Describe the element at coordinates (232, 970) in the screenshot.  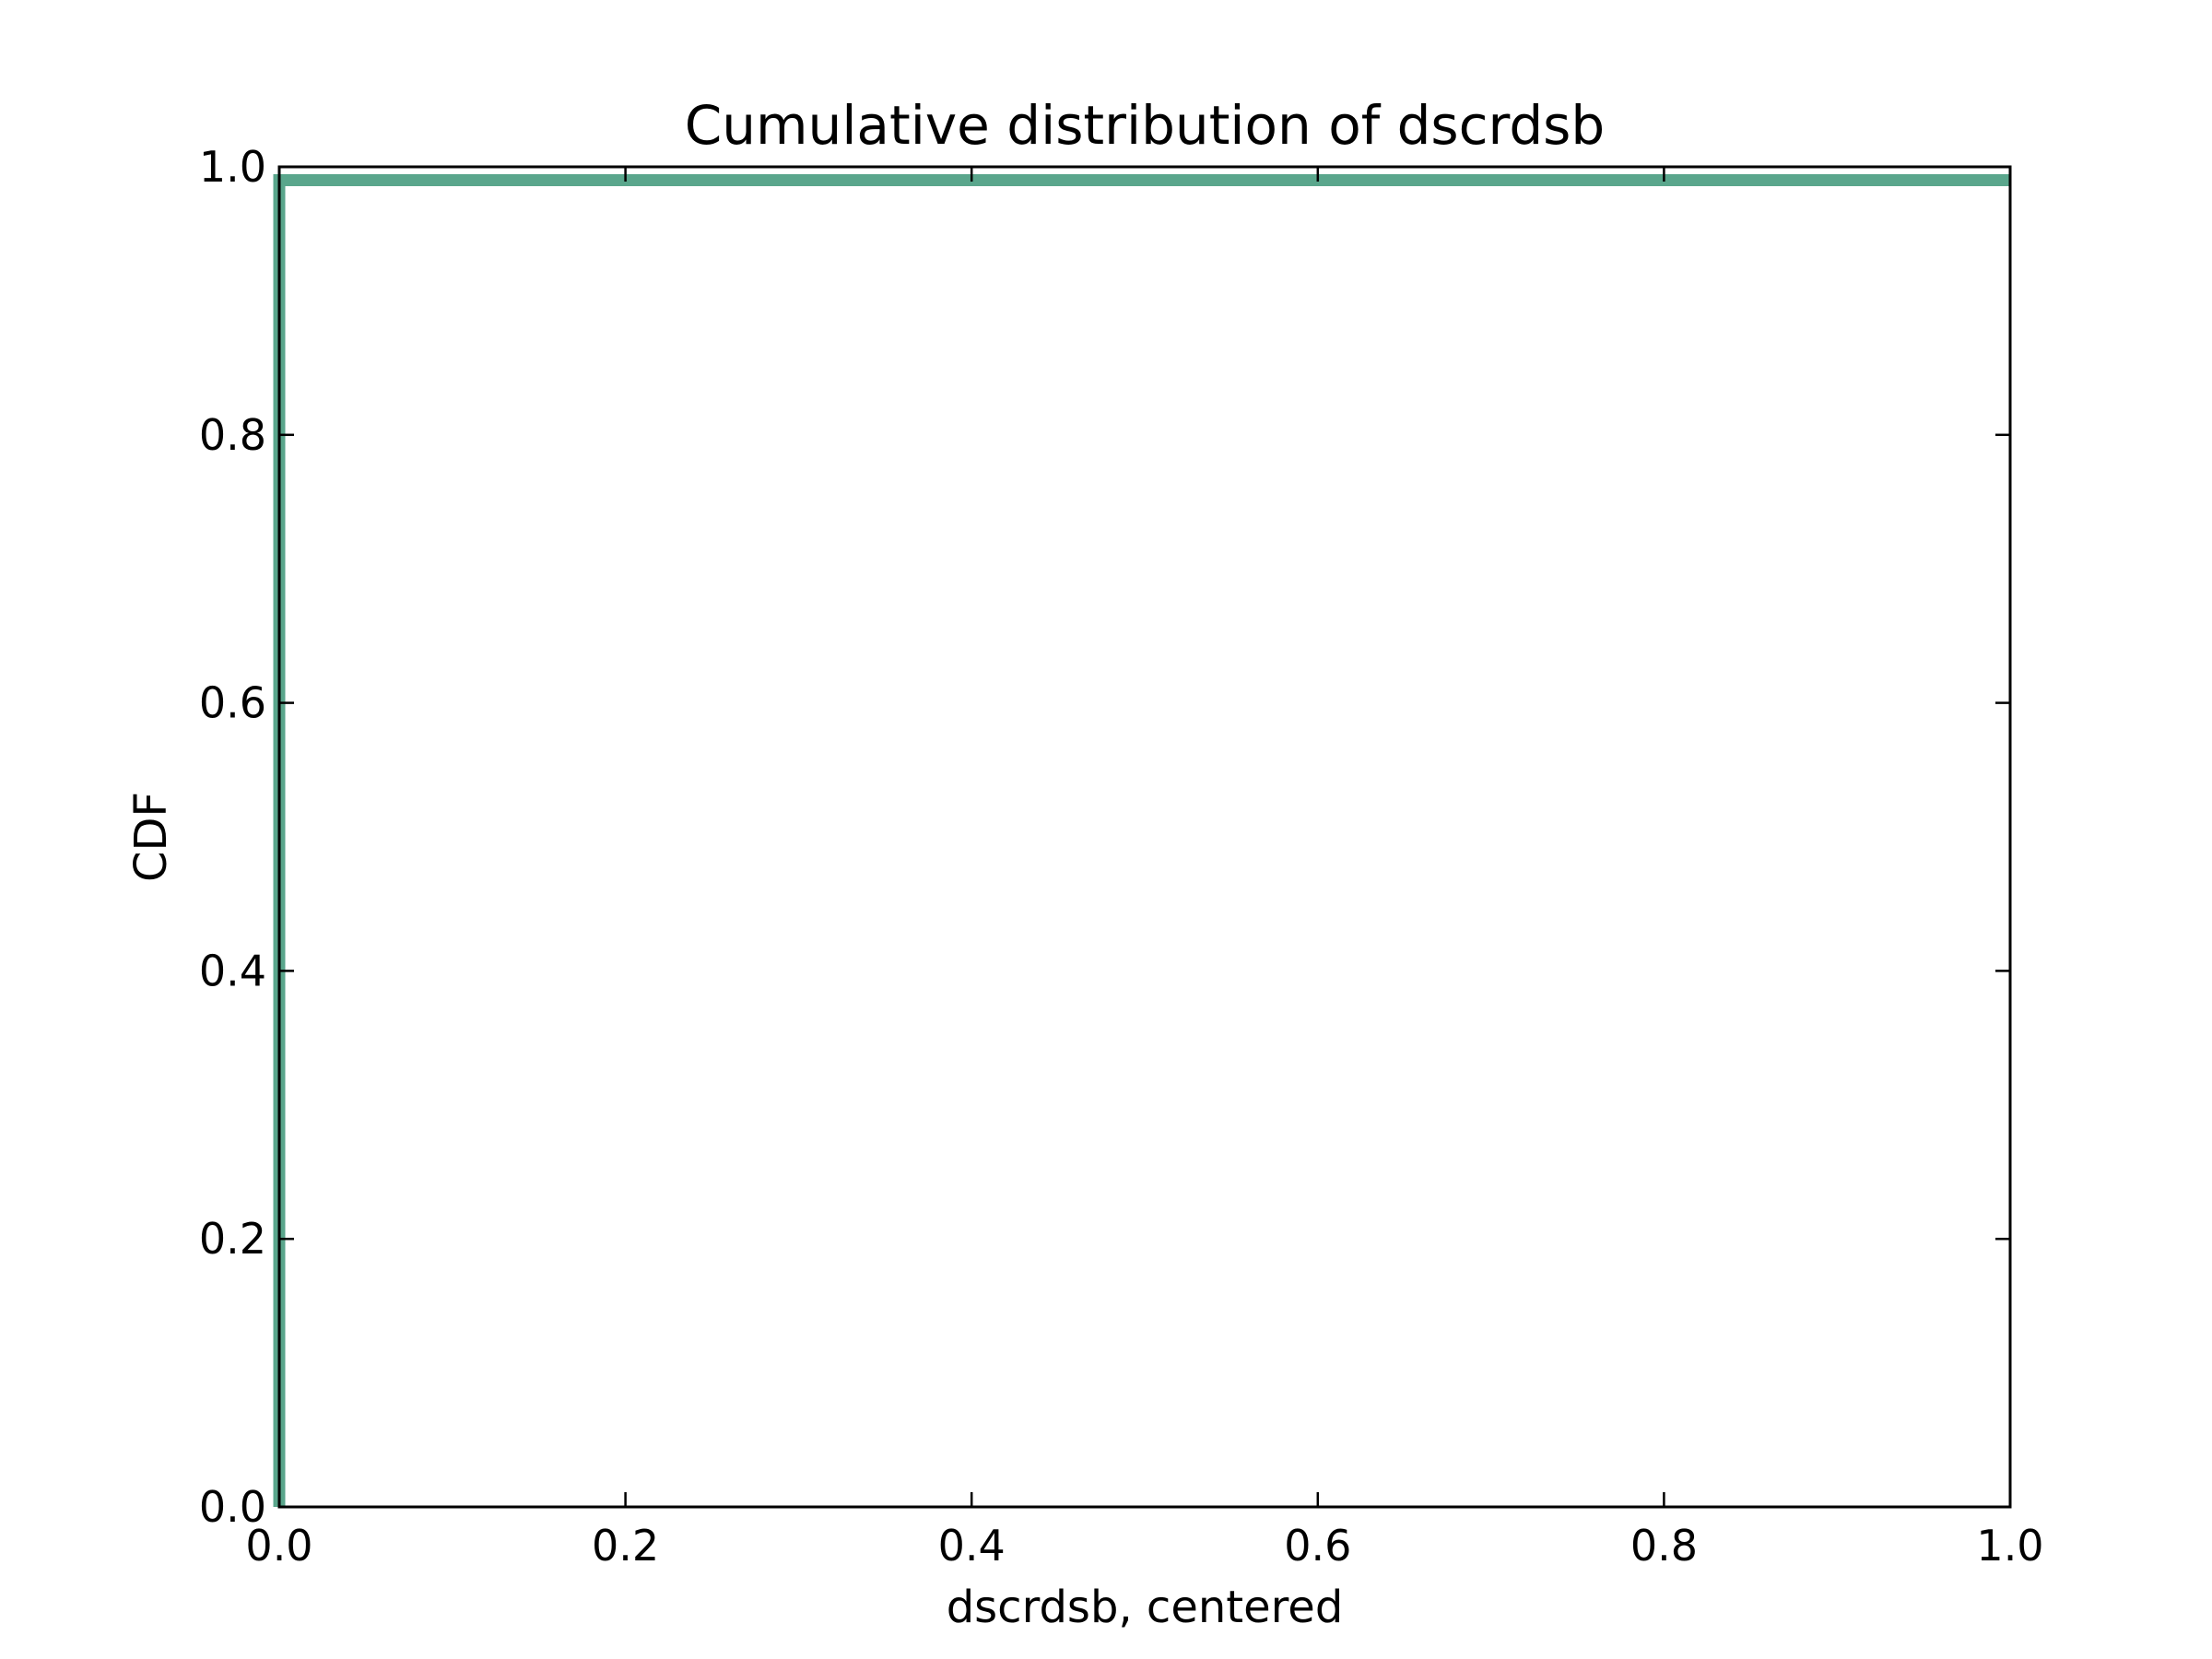
I see `y-tick-label-2: 0.4` at that location.